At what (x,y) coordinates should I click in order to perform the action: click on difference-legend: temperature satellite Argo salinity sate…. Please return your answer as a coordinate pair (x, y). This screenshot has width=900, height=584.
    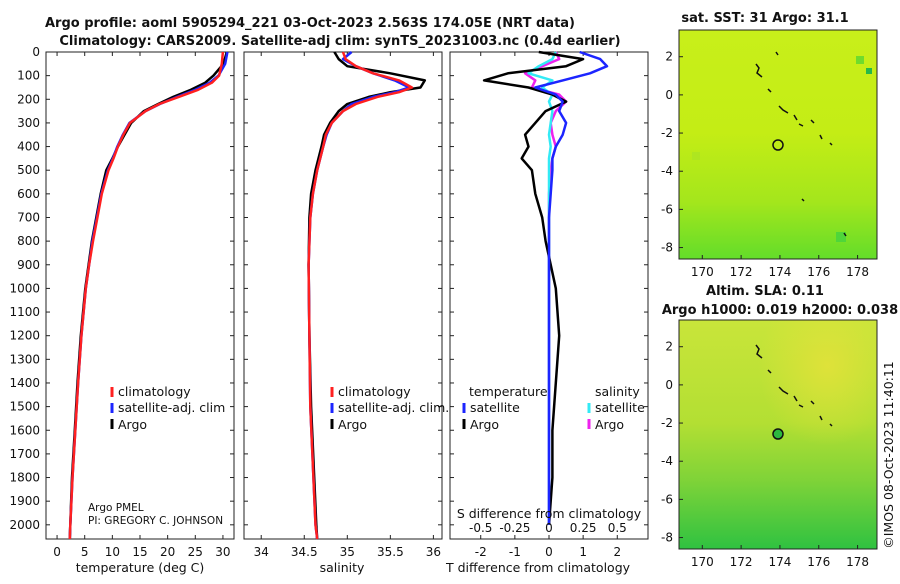
    Looking at the image, I should click on (553, 408).